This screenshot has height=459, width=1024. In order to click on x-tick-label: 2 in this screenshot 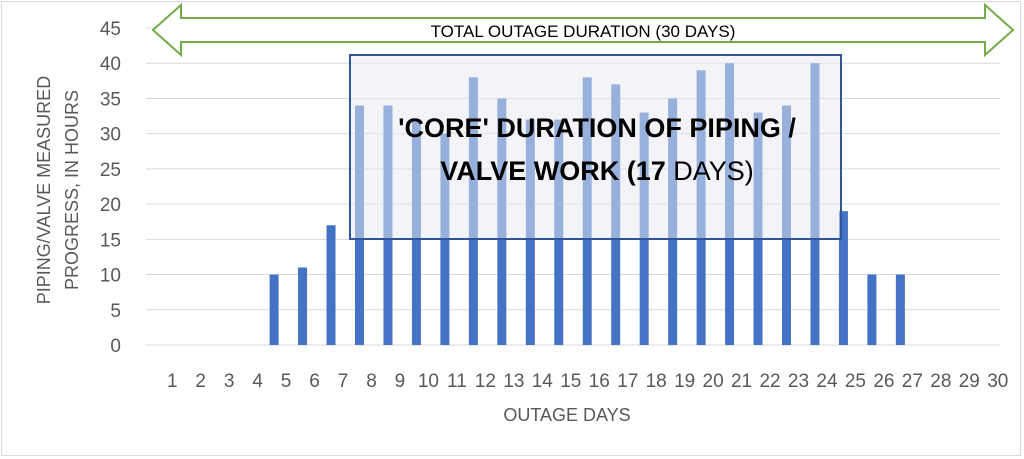, I will do `click(200, 381)`.